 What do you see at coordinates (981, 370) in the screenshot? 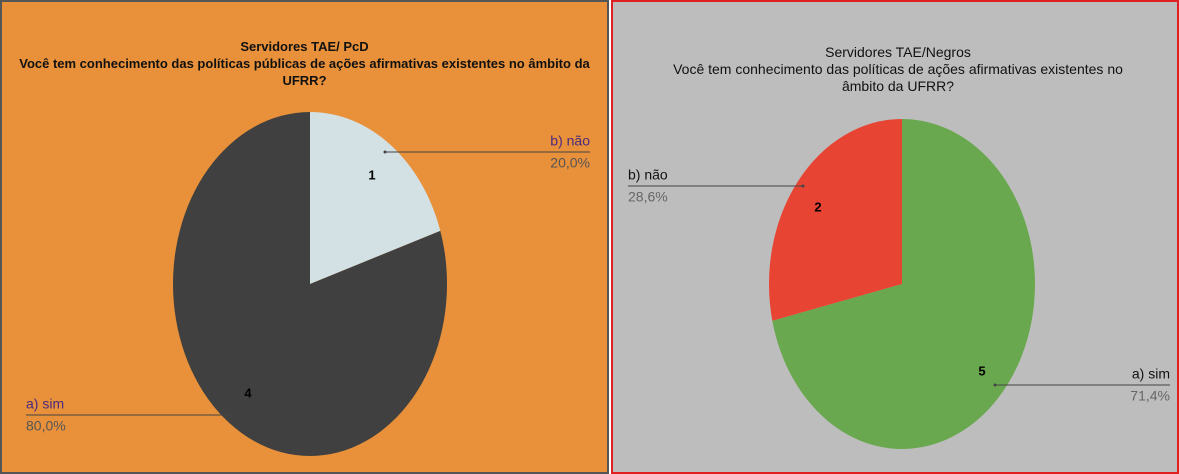
I see `data-label: 5` at bounding box center [981, 370].